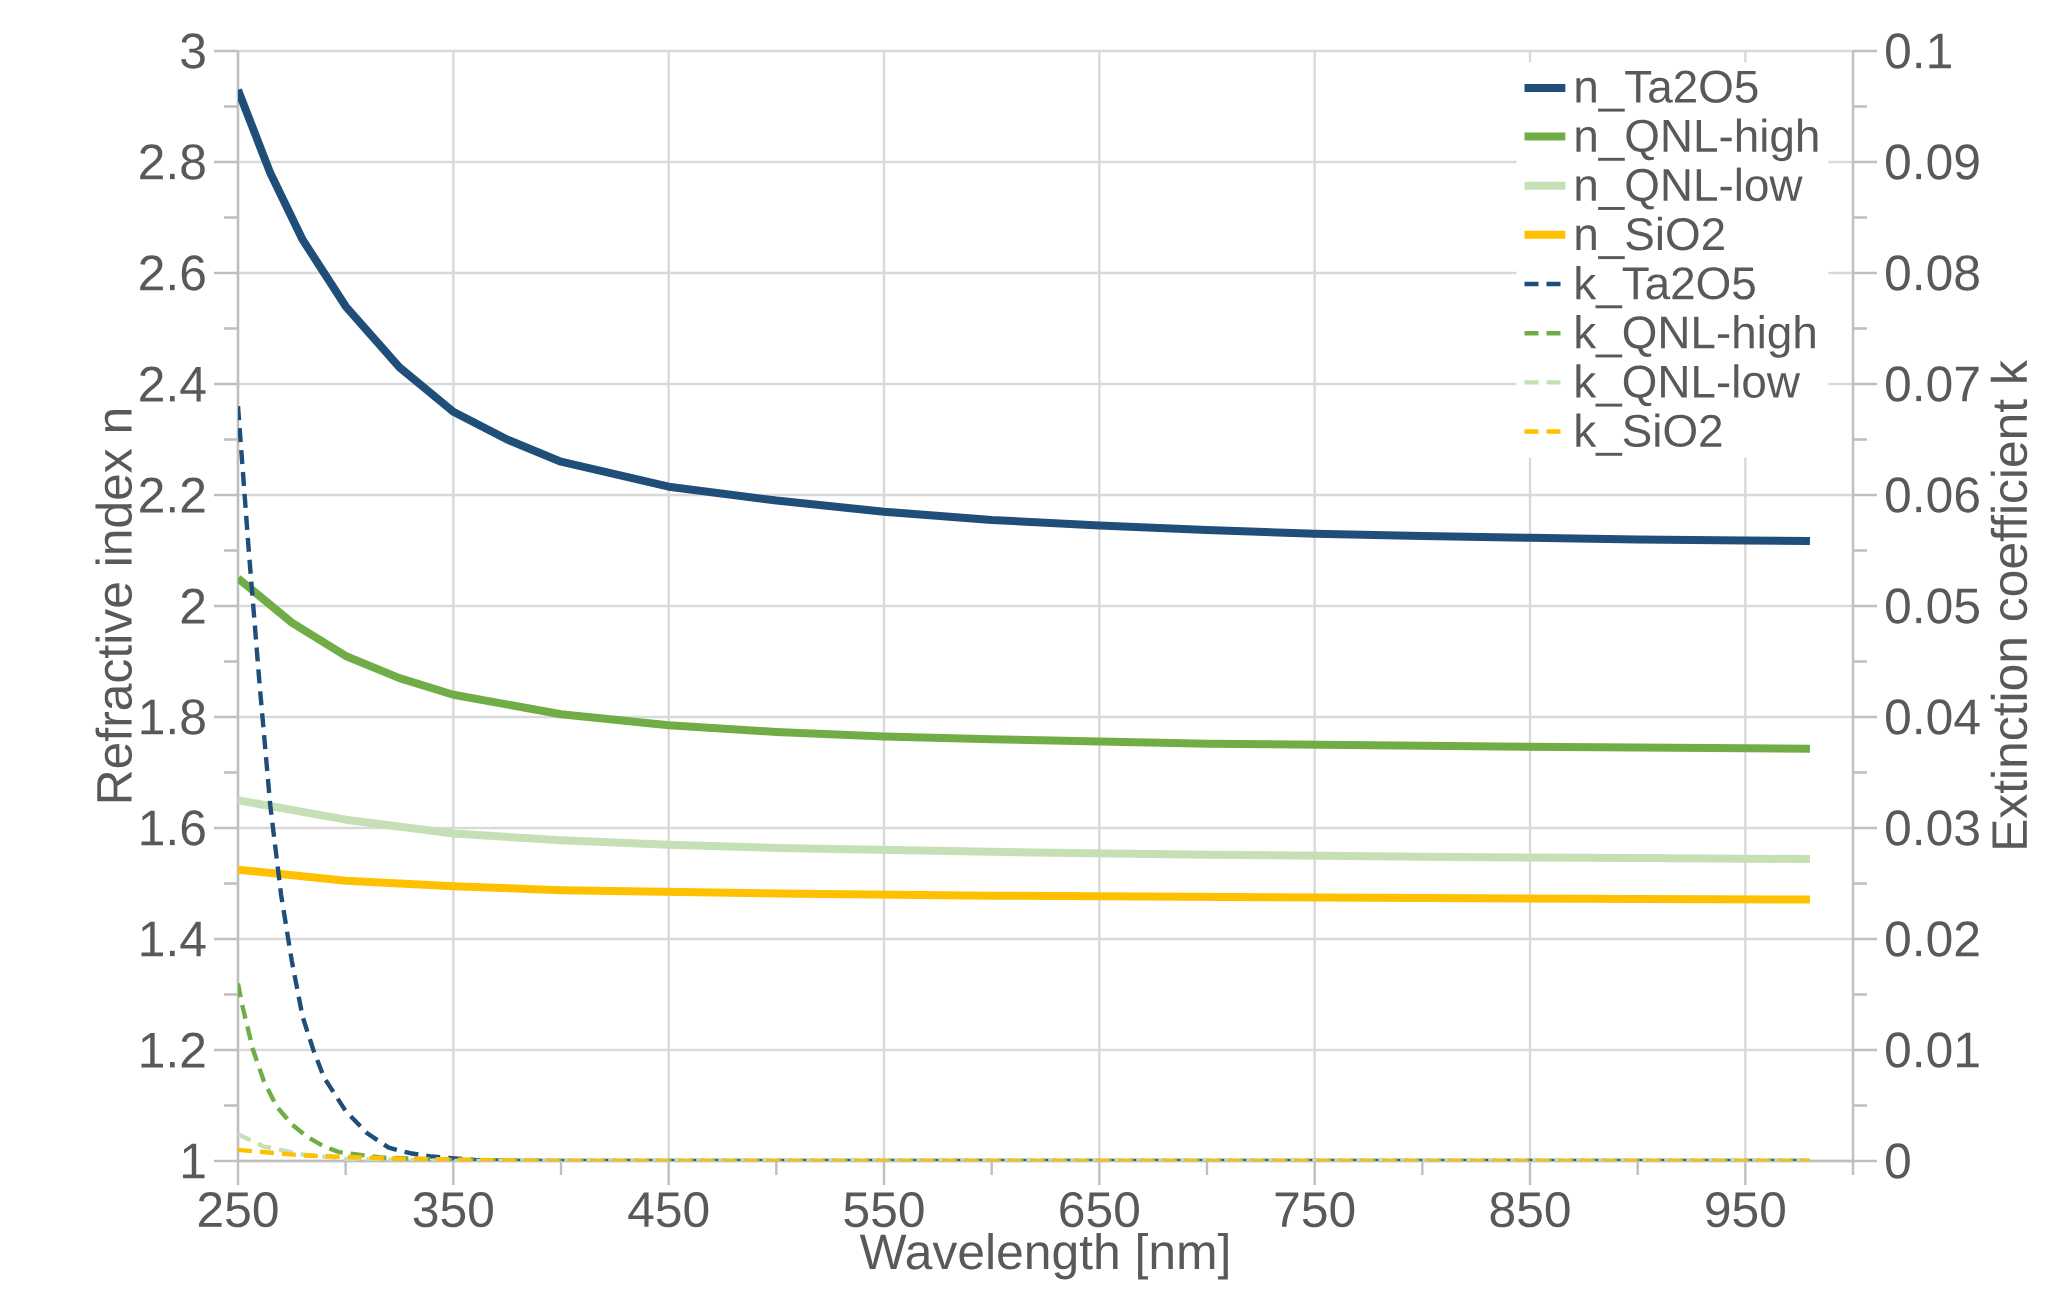  Describe the element at coordinates (1665, 287) in the screenshot. I see `legend-label: k_Ta2O5` at that location.